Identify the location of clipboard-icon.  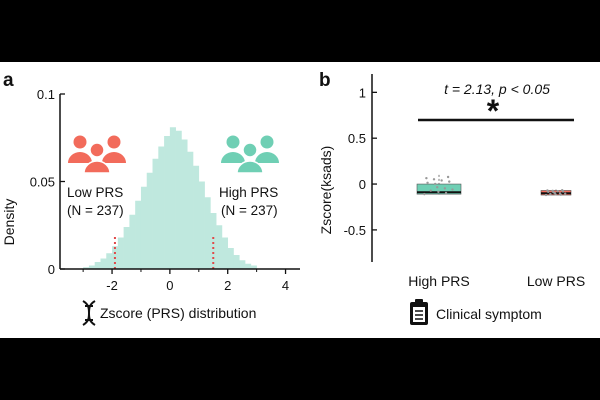
(419, 312).